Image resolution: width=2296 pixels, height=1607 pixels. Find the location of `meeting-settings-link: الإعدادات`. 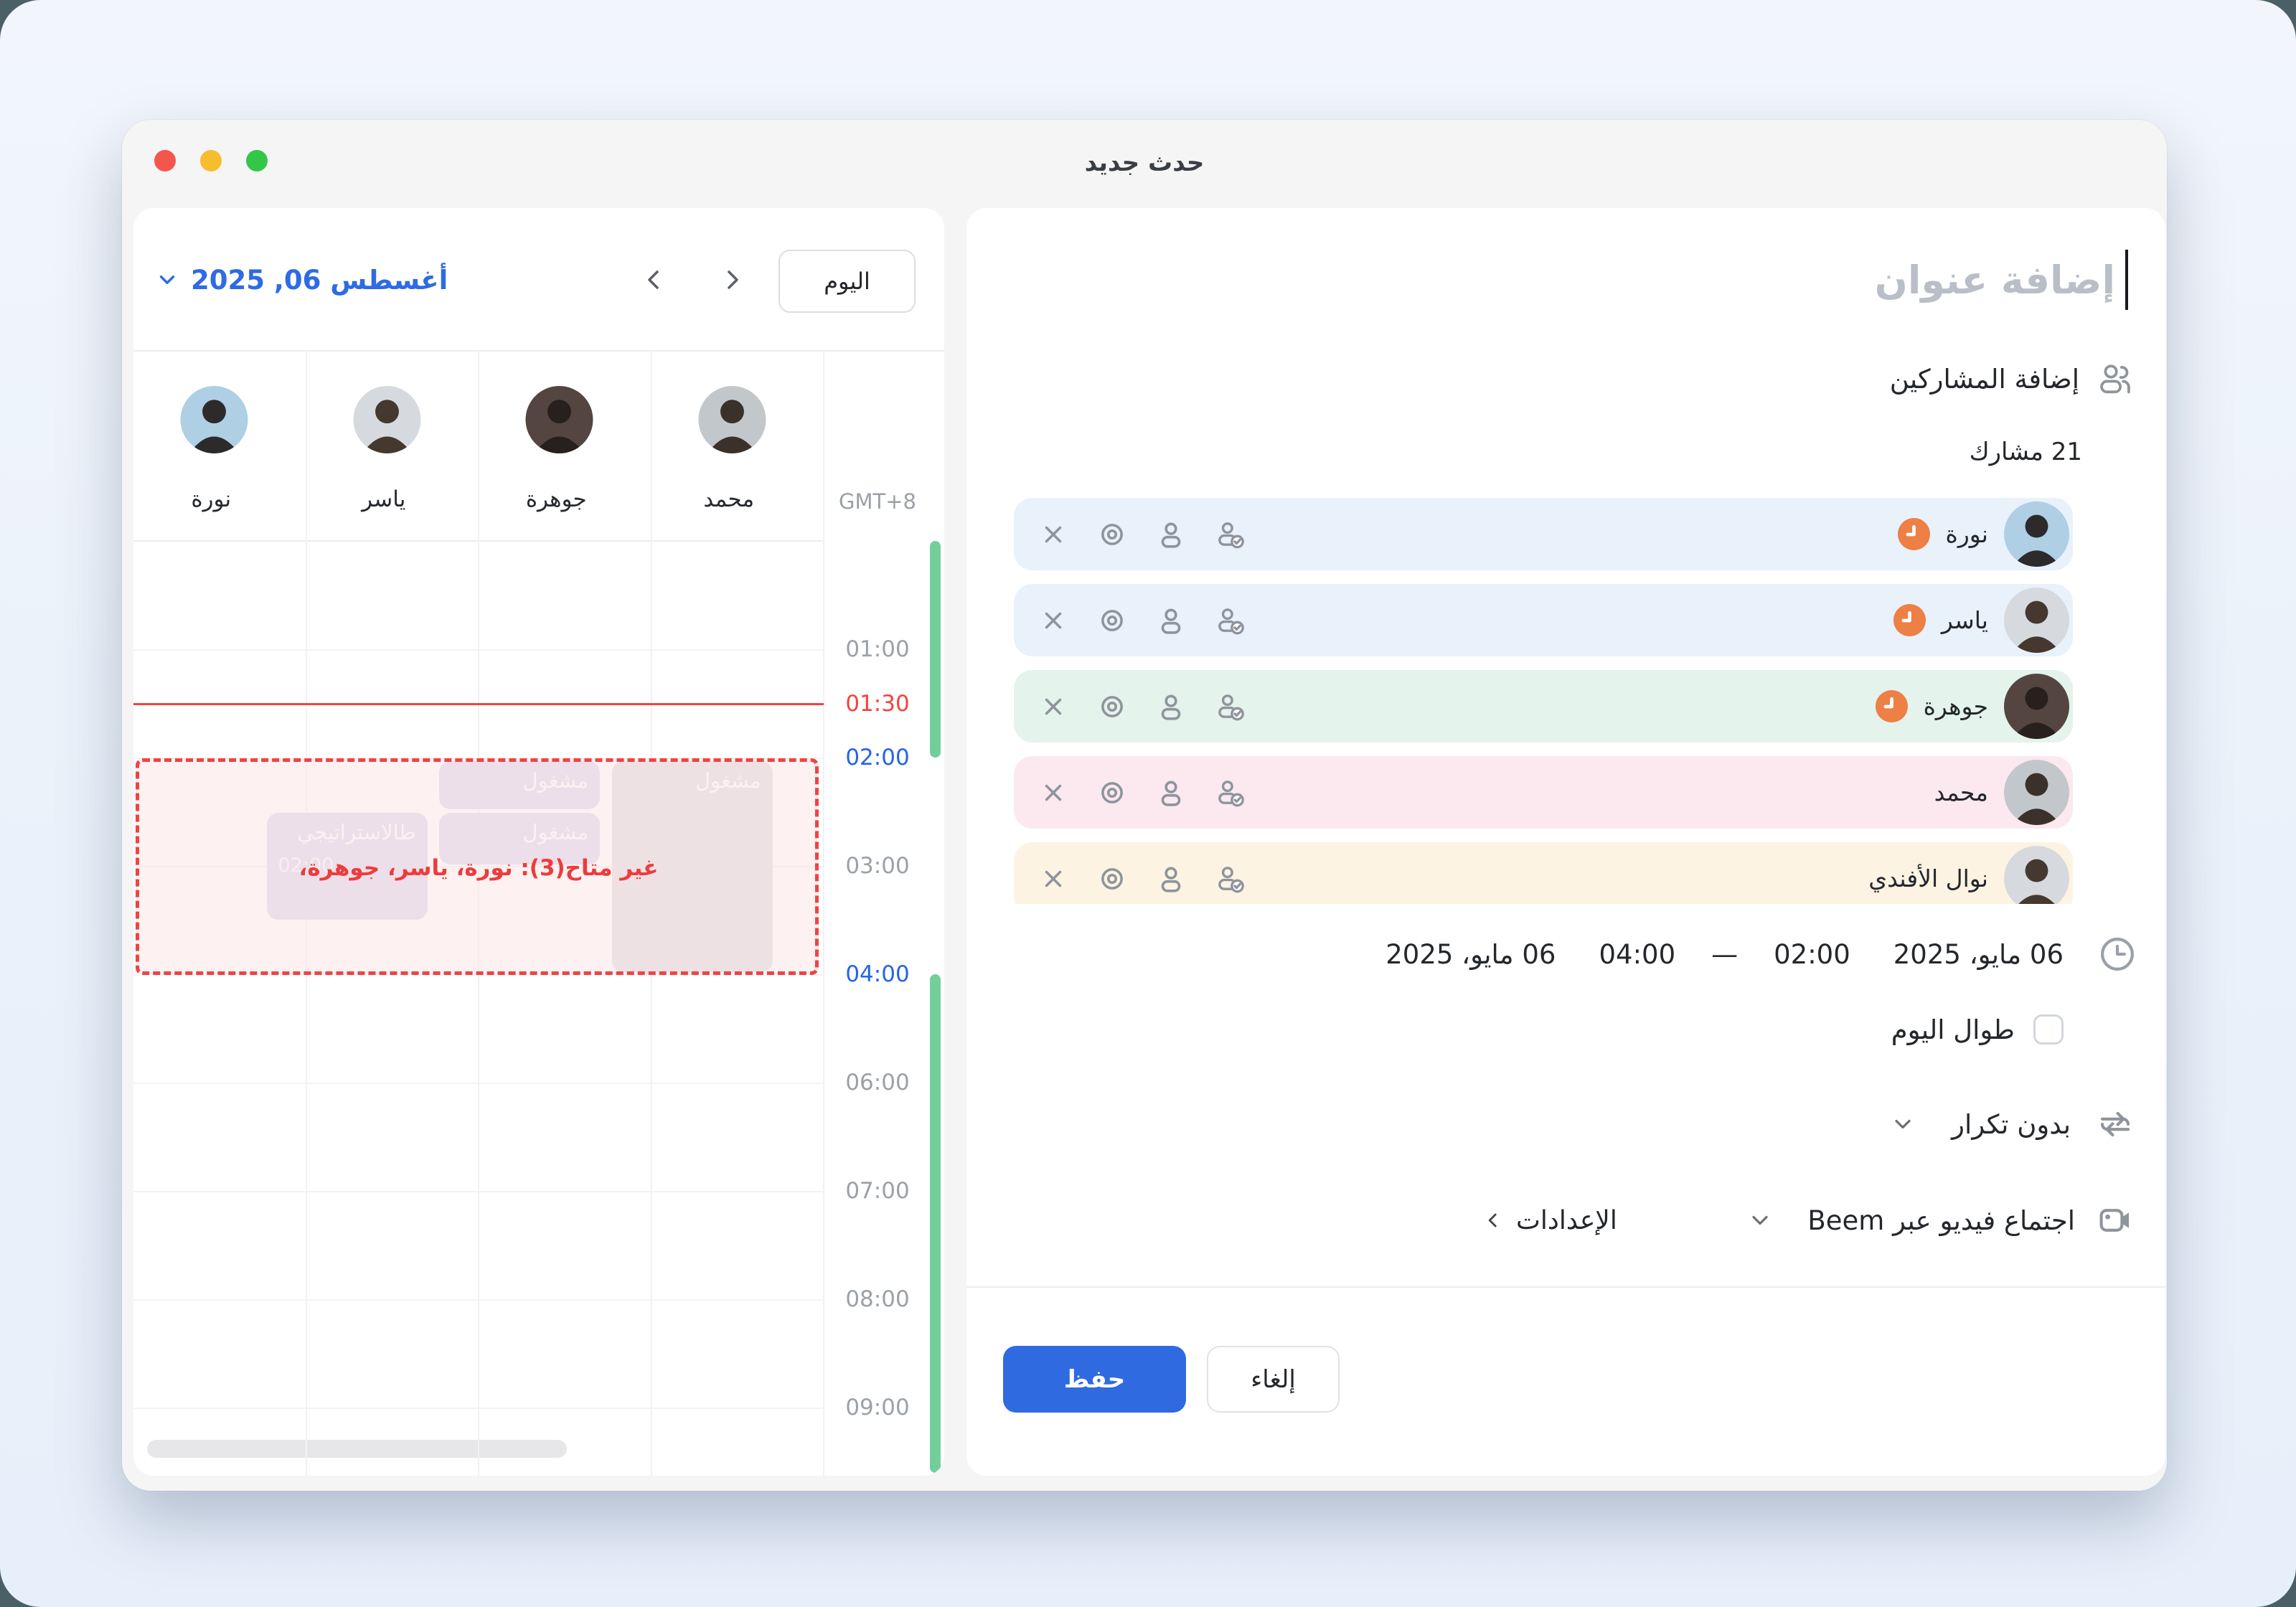

meeting-settings-link: الإعدادات is located at coordinates (1550, 1220).